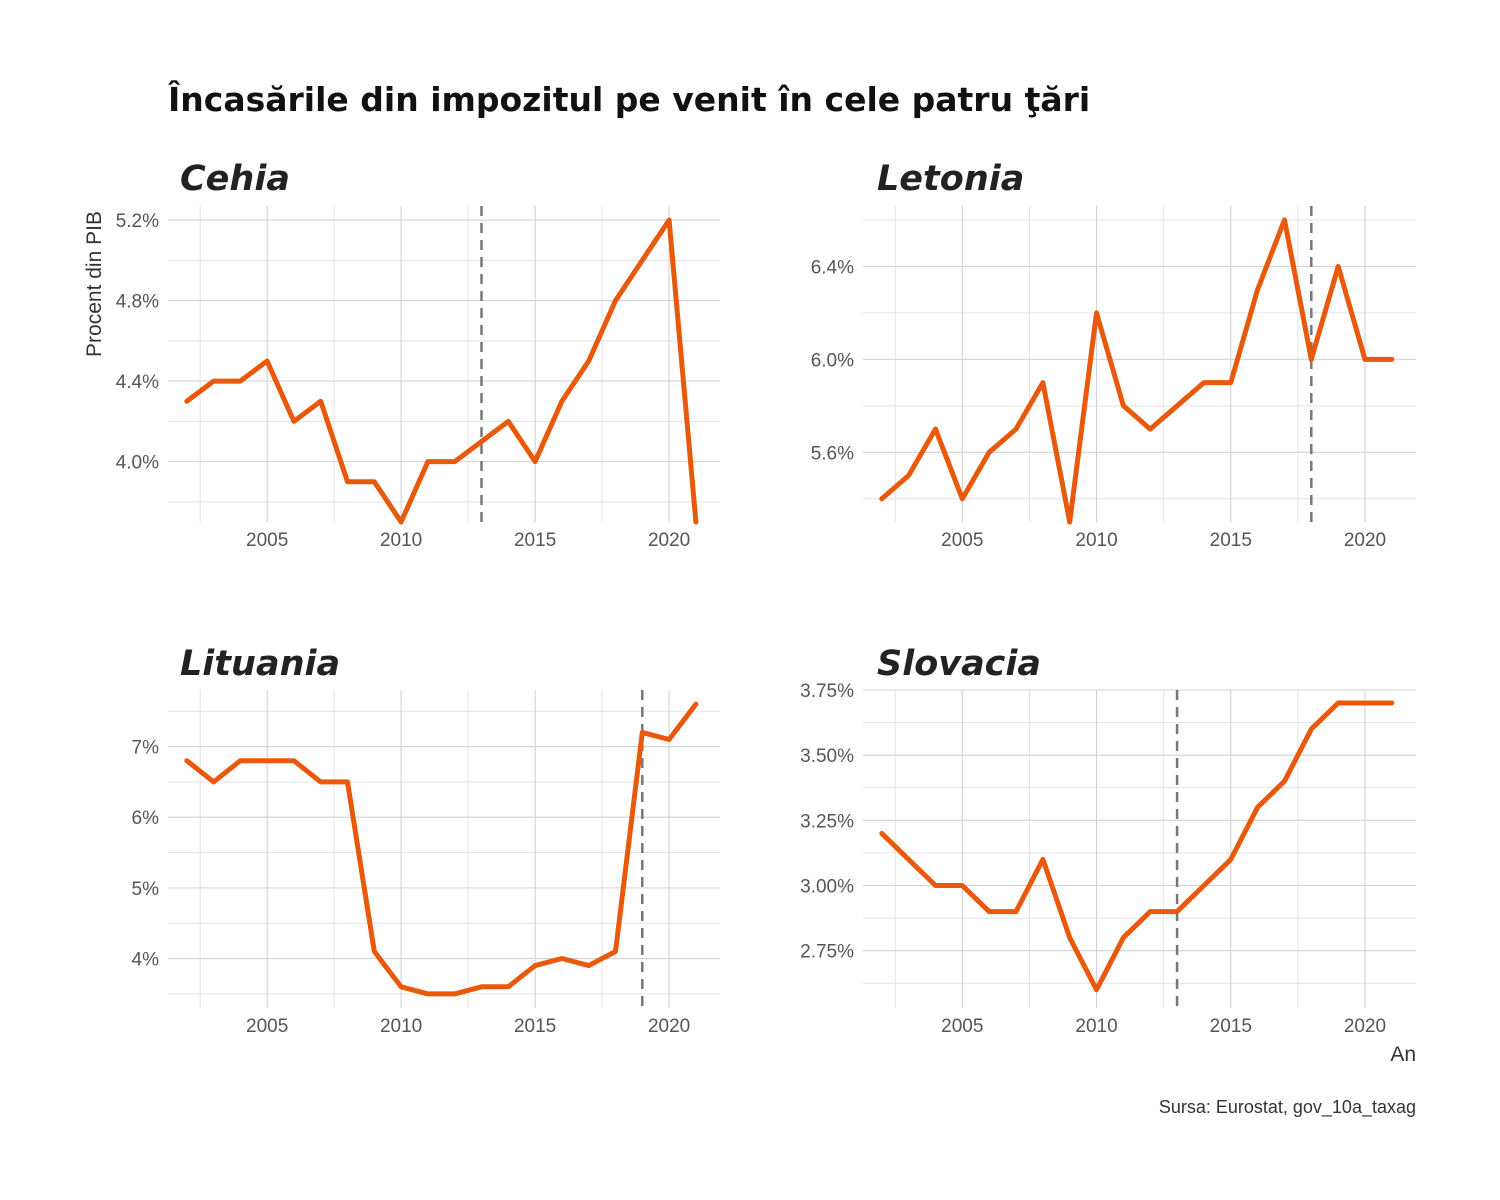 This screenshot has width=1500, height=1200. What do you see at coordinates (146, 889) in the screenshot?
I see `y-tick-label: 5%` at bounding box center [146, 889].